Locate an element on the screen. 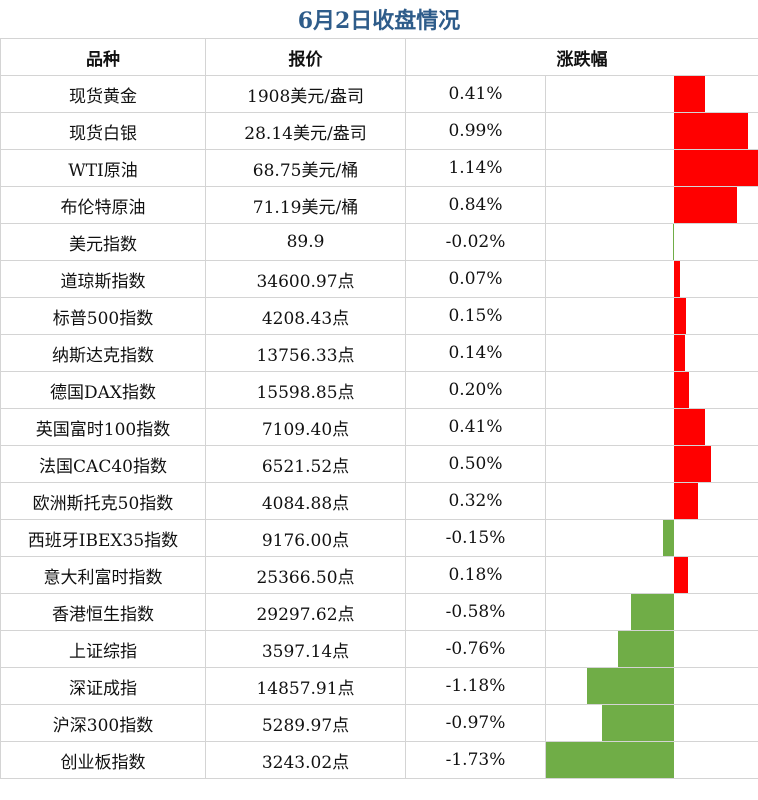  row-change: 1.14% is located at coordinates (475, 168).